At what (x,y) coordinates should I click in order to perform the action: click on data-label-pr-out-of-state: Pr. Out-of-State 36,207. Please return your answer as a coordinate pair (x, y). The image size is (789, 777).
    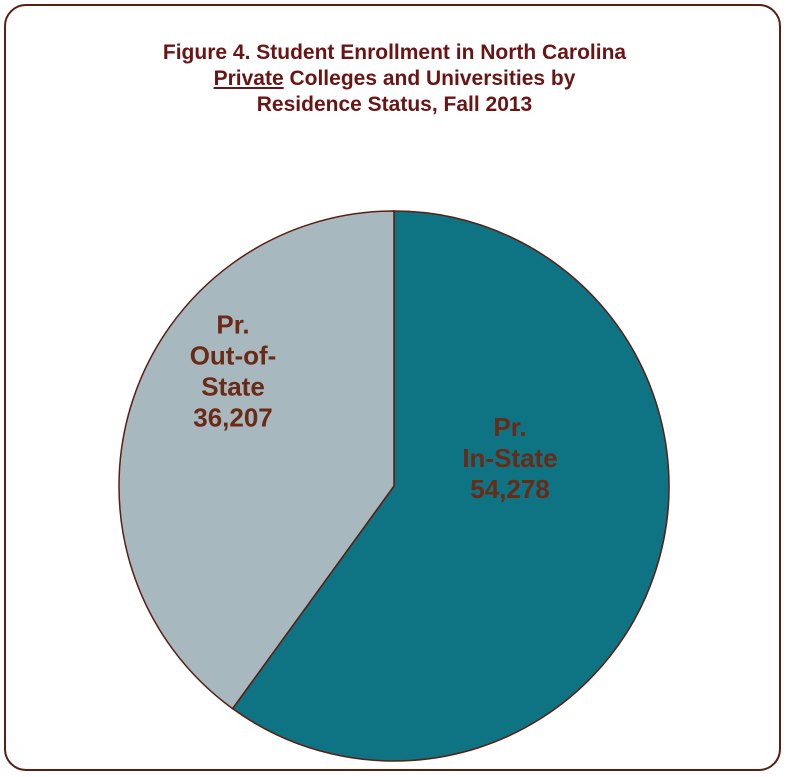
    Looking at the image, I should click on (233, 371).